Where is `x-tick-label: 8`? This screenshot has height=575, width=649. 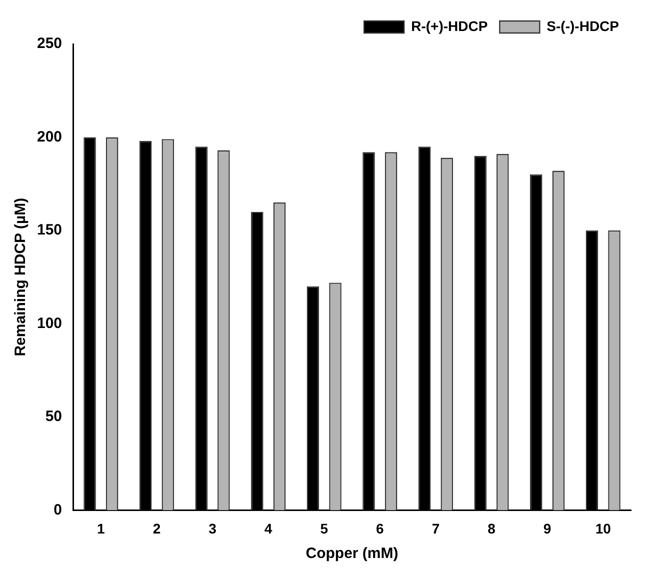 x-tick-label: 8 is located at coordinates (492, 528).